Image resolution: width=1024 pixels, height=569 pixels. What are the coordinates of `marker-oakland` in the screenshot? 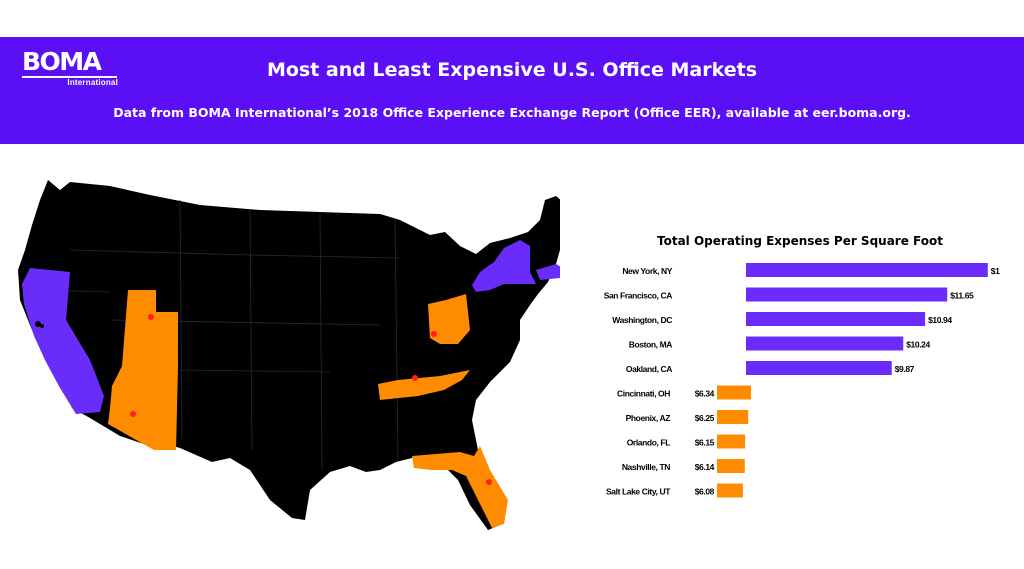 It's located at (42, 326).